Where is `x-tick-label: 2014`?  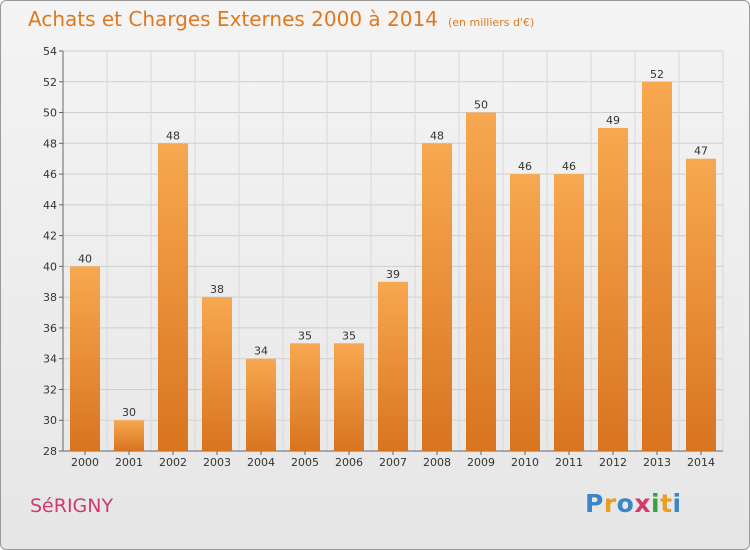 x-tick-label: 2014 is located at coordinates (701, 462).